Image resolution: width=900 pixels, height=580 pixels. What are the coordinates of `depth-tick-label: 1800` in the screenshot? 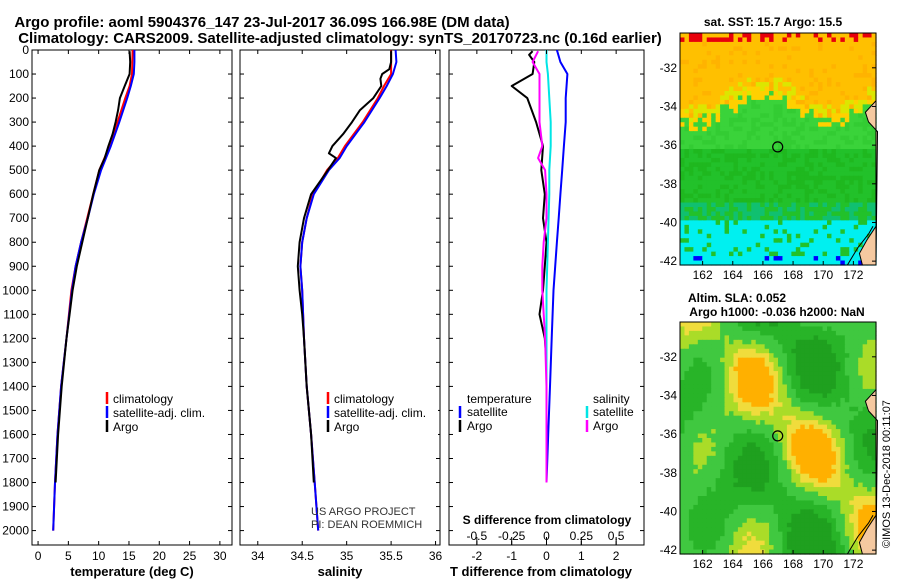 It's located at (15, 483).